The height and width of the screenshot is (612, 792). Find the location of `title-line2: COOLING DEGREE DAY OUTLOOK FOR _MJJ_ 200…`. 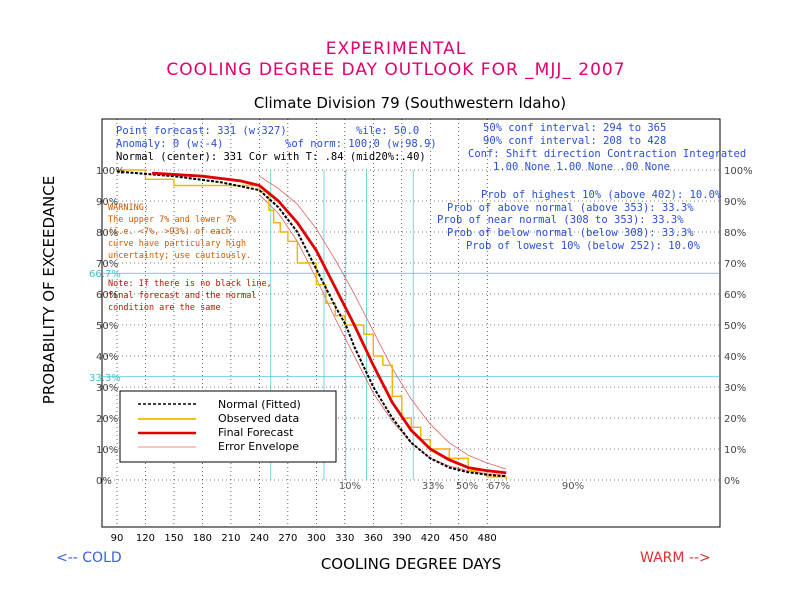

title-line2: COOLING DEGREE DAY OUTLOOK FOR _MJJ_ 200… is located at coordinates (395, 70).